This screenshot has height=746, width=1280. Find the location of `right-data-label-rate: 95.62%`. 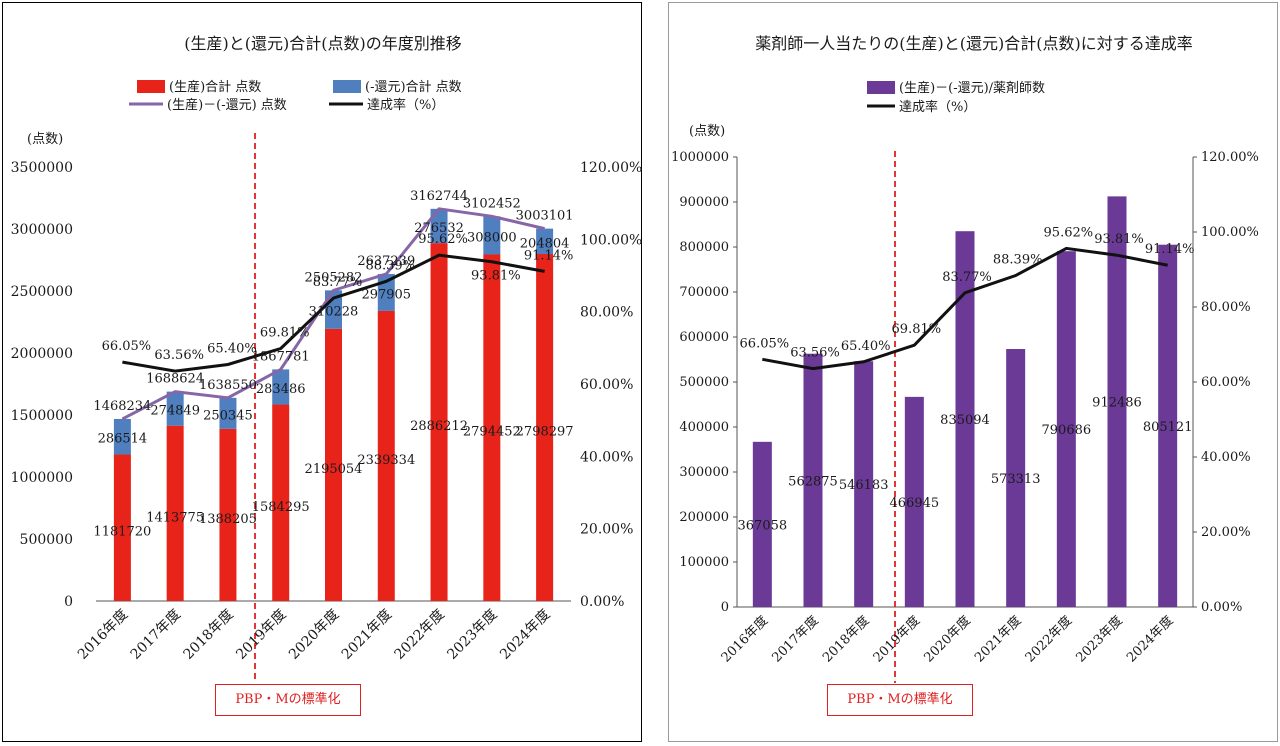

right-data-label-rate: 95.62% is located at coordinates (1069, 232).